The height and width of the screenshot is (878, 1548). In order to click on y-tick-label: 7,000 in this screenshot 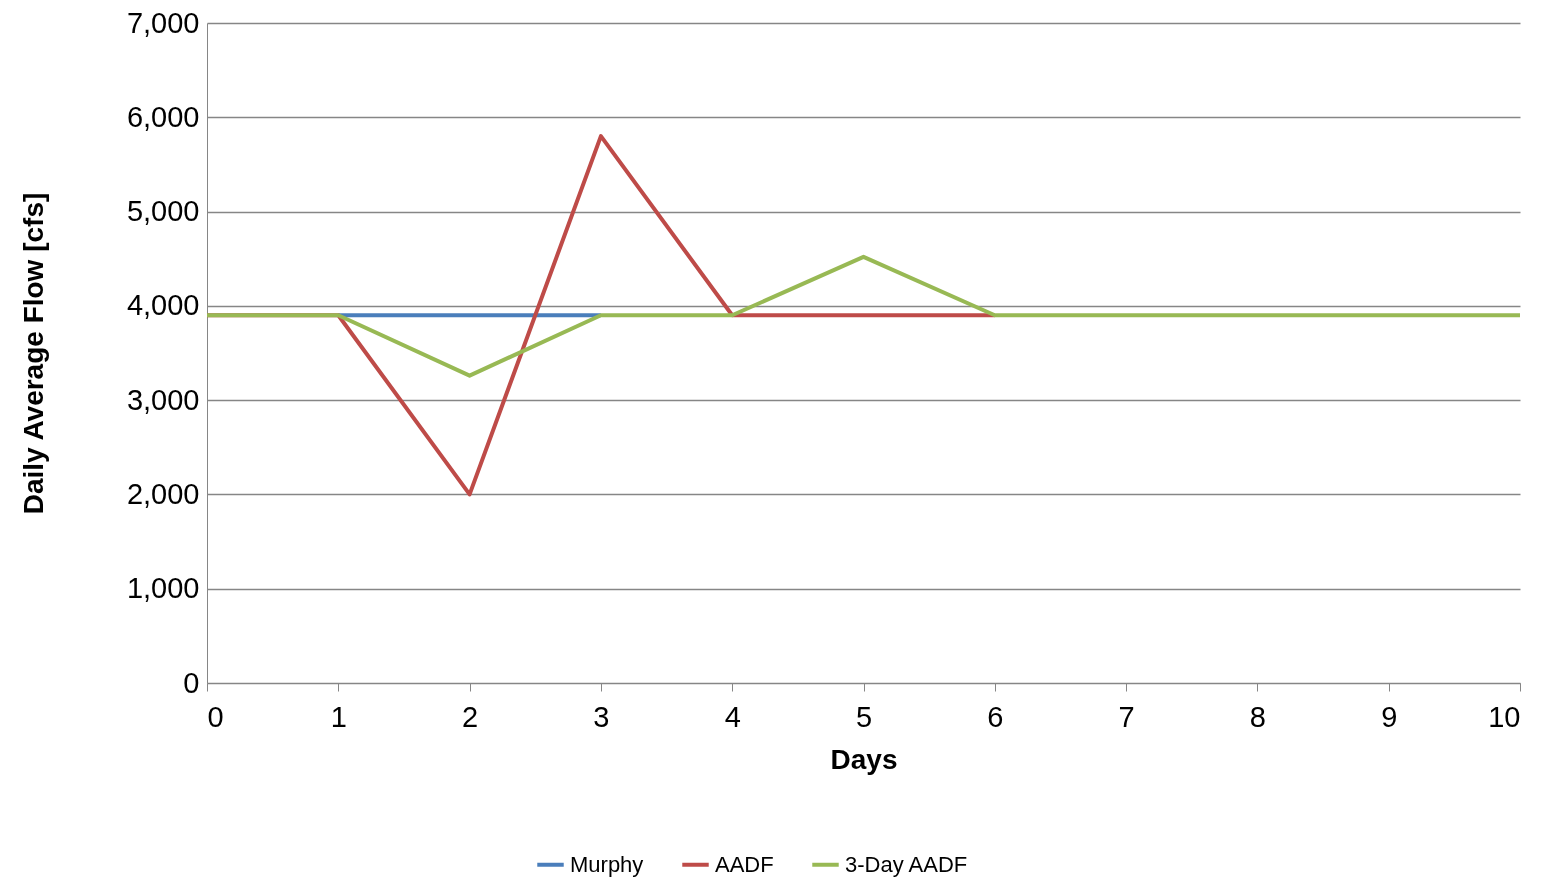, I will do `click(163, 22)`.